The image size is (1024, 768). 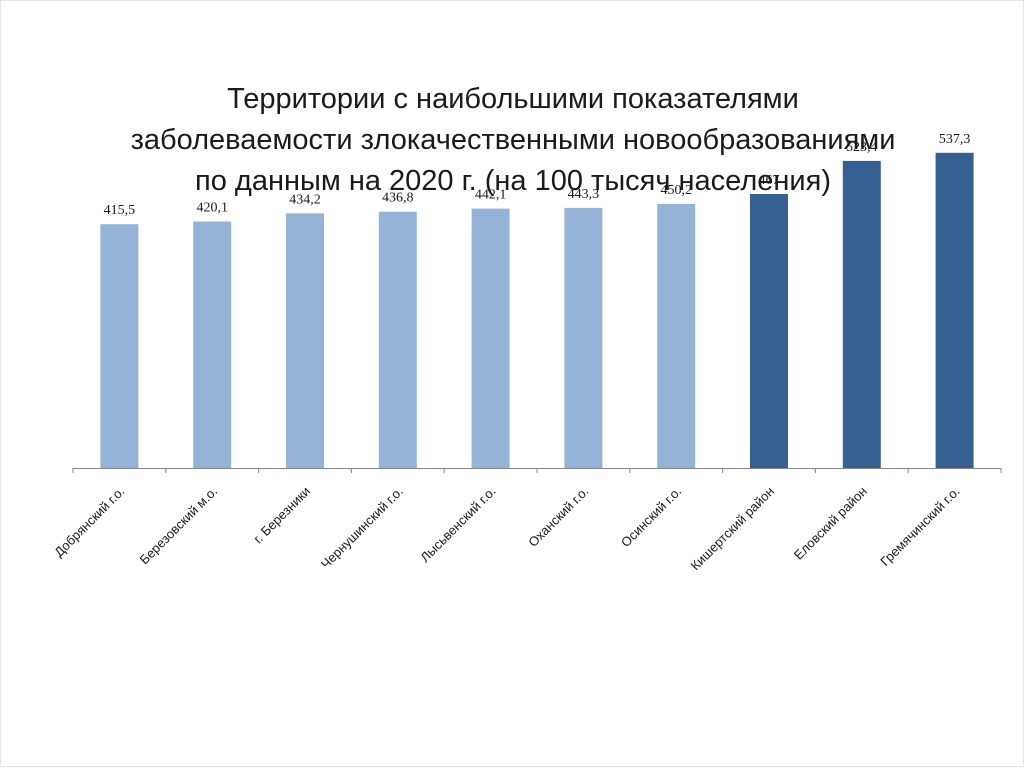 I want to click on category-label-4: Чернушинский г.о., so click(x=362, y=528).